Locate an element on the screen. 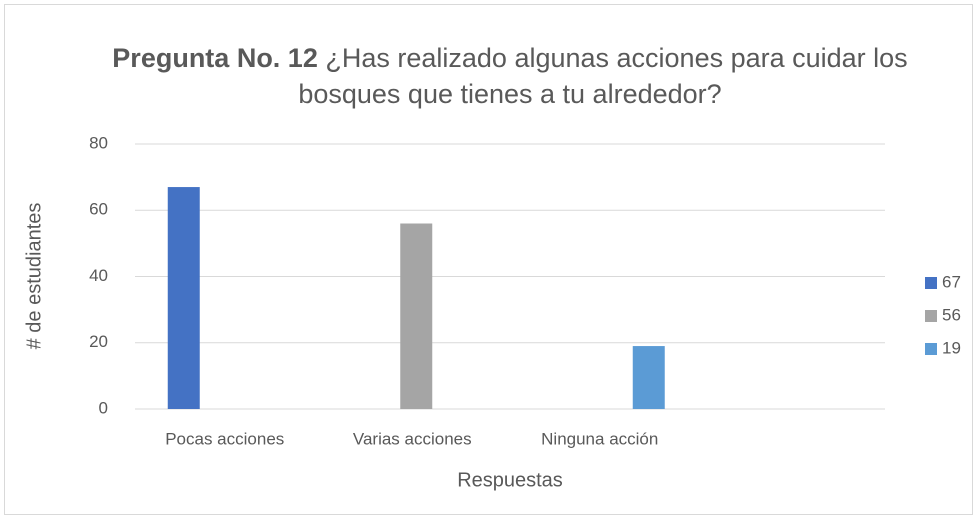 The height and width of the screenshot is (521, 979). legend-label: 67 is located at coordinates (951, 281).